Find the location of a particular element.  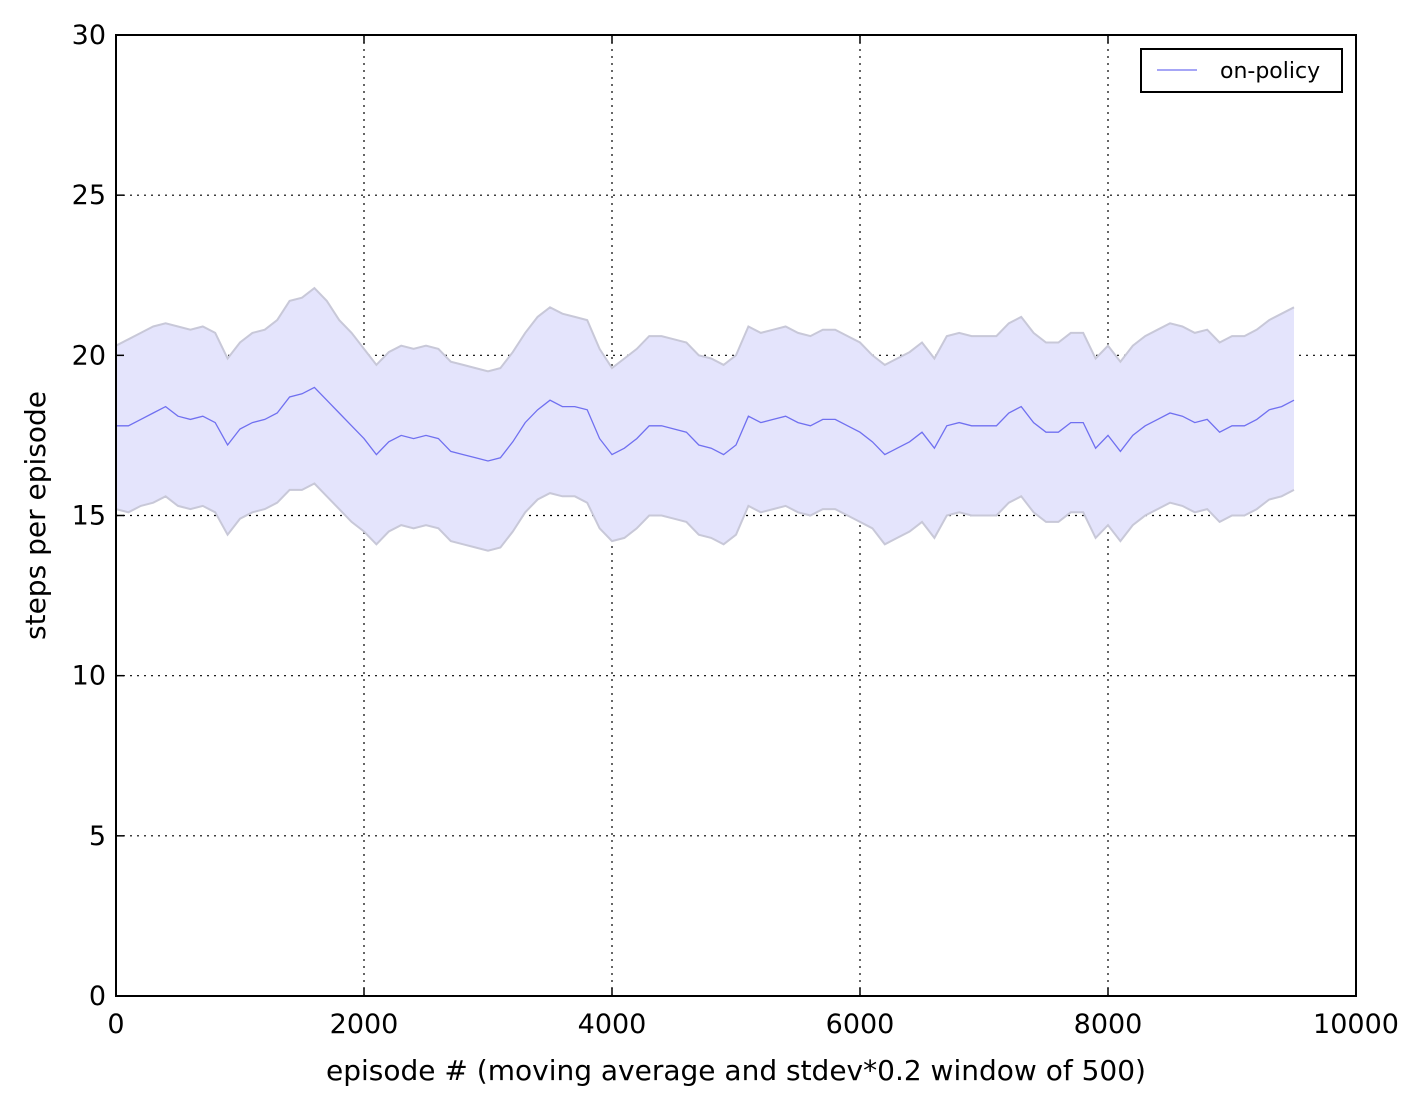

x-tick-label-8000: 8000 is located at coordinates (1108, 1024).